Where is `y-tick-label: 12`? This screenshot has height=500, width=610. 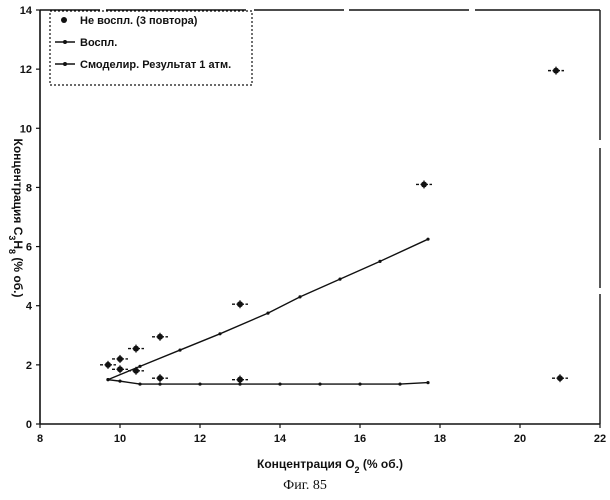
y-tick-label: 12 is located at coordinates (26, 70).